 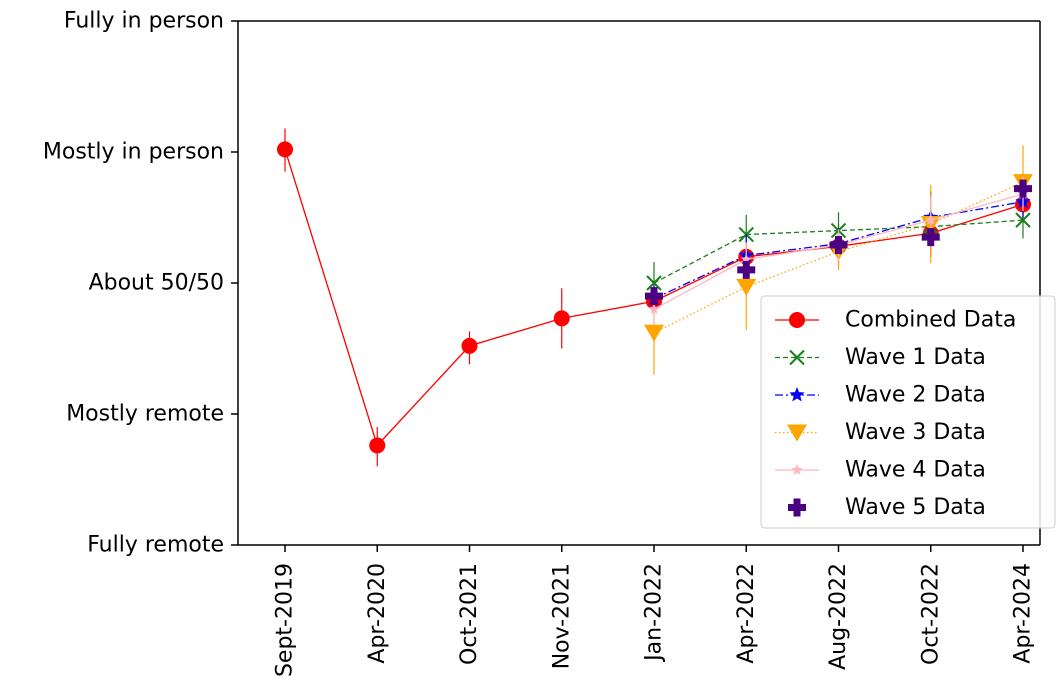 What do you see at coordinates (915, 357) in the screenshot?
I see `legend-label: Wave 1 Data` at bounding box center [915, 357].